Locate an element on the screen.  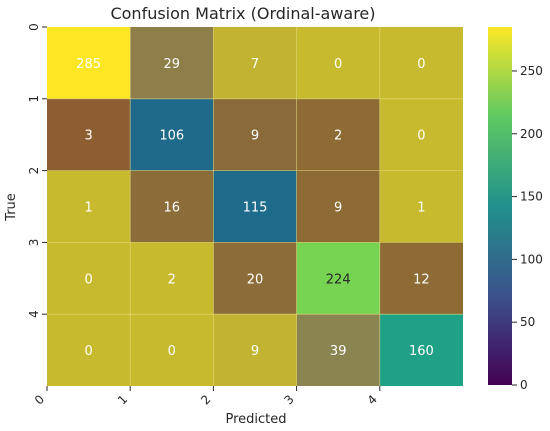
cell-value-label-4-0: 0 is located at coordinates (88, 351).